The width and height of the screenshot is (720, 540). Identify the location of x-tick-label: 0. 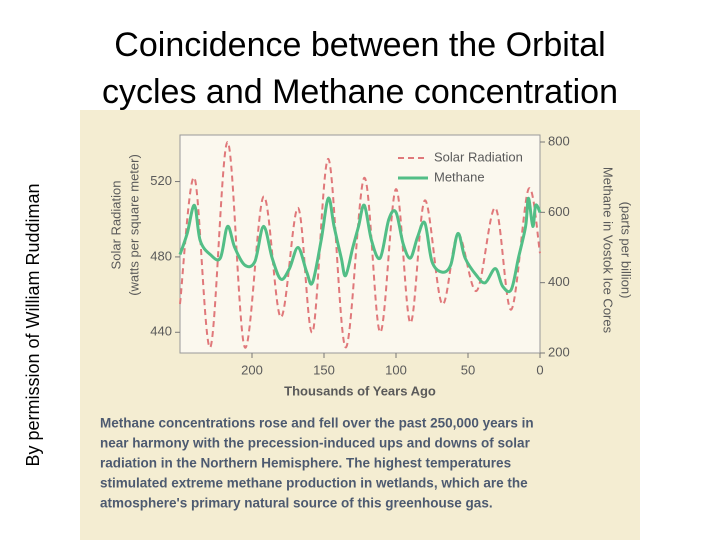
(539, 369).